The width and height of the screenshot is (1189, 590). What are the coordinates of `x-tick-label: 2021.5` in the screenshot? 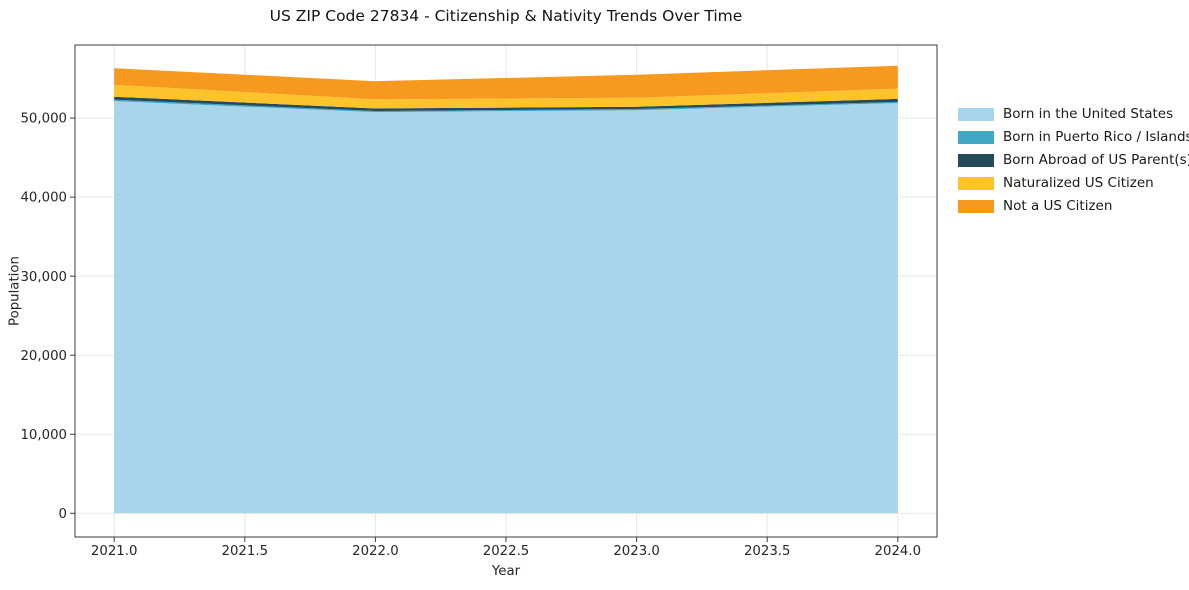 It's located at (245, 551).